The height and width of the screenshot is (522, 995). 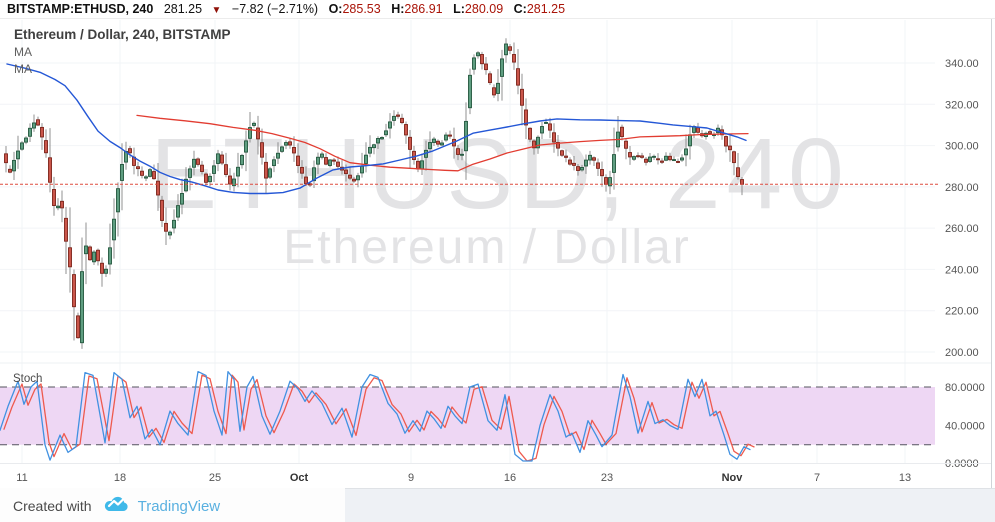 I want to click on close-value: 281.25, so click(x=546, y=9).